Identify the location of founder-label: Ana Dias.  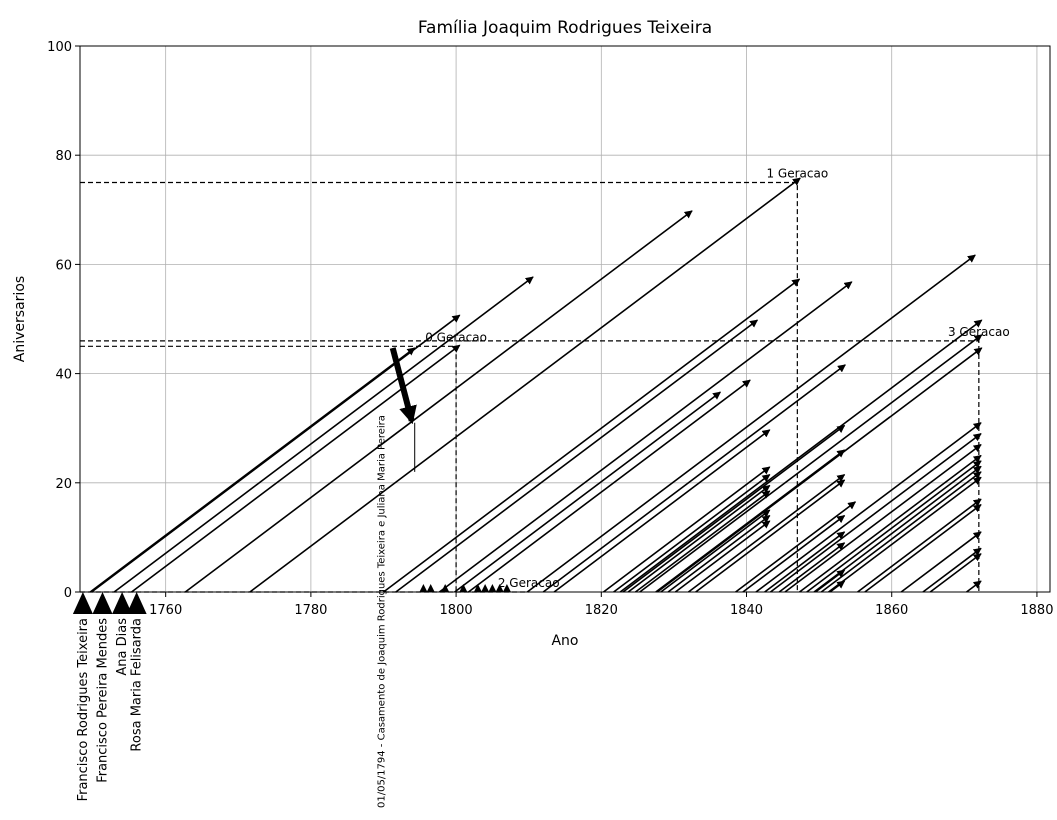
(122, 647).